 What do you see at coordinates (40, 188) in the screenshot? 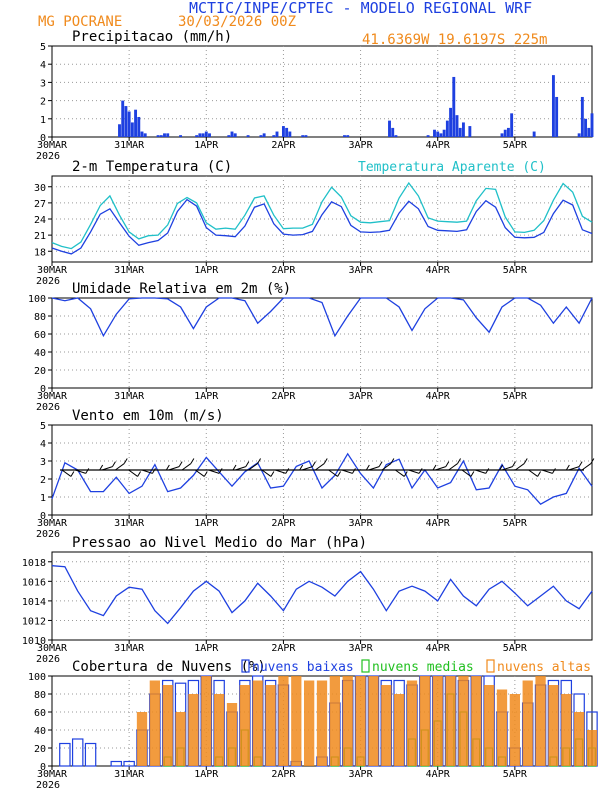
I see `y-tick-label: 30` at bounding box center [40, 188].